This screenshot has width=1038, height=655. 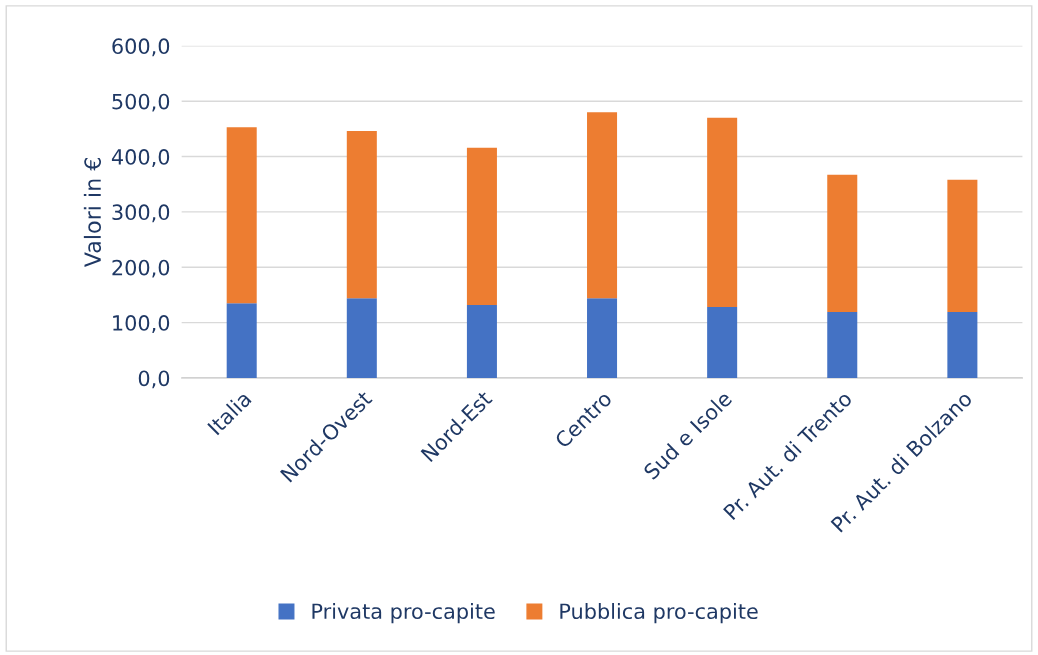 I want to click on y-axis-title: Valori in €, so click(x=92, y=213).